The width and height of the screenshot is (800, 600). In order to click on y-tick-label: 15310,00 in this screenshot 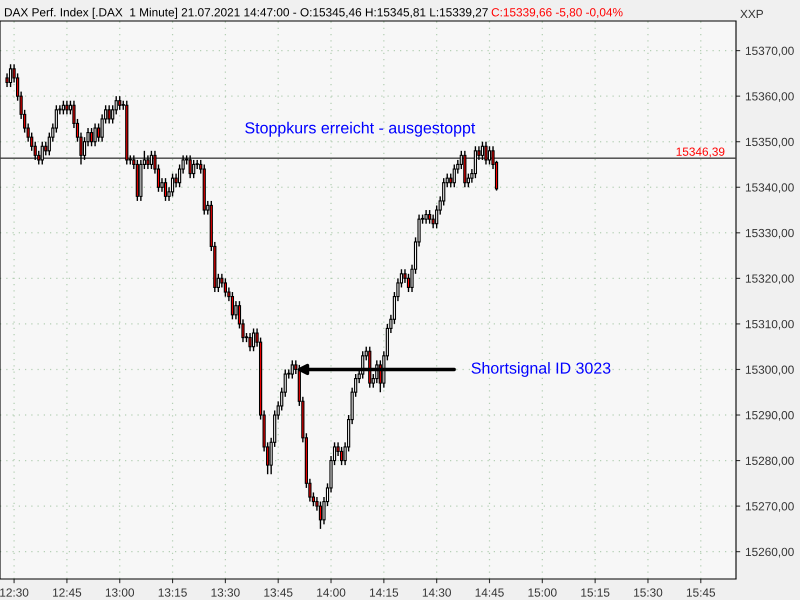, I will do `click(770, 325)`.